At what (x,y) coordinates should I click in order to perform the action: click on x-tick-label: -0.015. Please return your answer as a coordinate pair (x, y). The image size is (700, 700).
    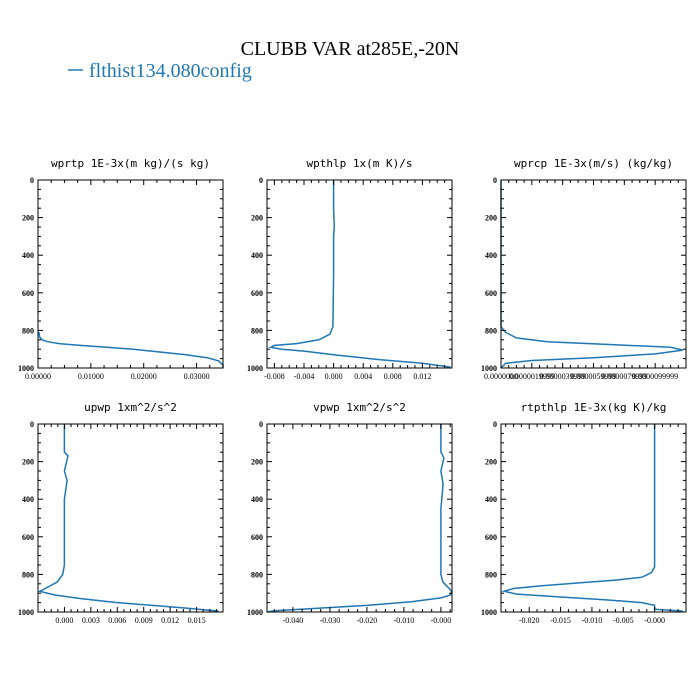
    Looking at the image, I should click on (560, 620).